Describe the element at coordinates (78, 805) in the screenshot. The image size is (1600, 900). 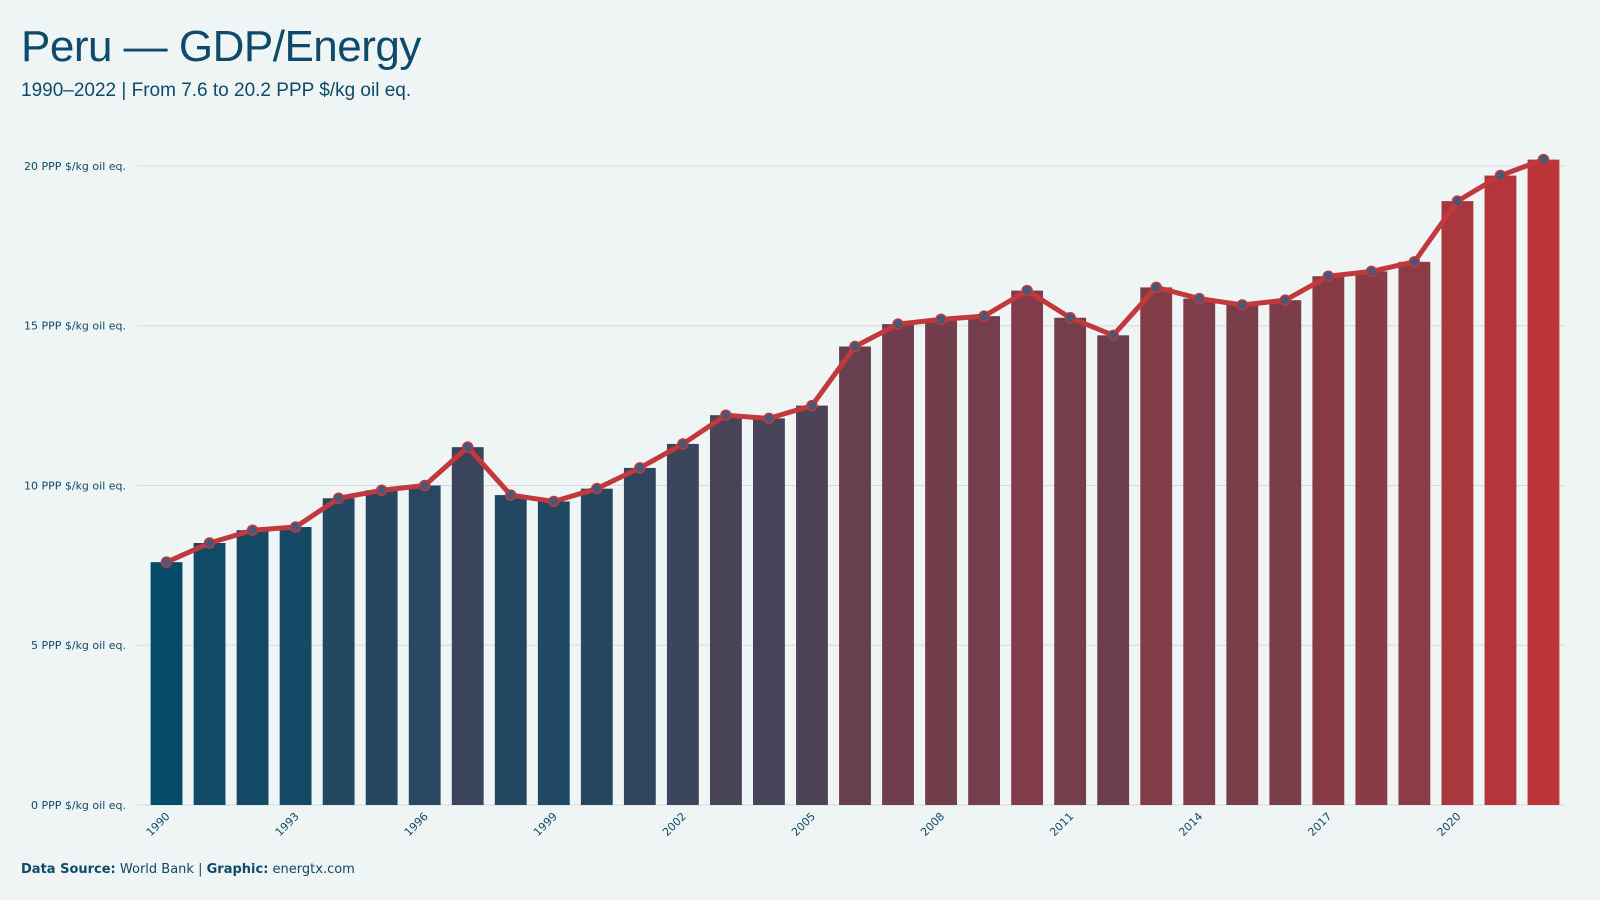
I see `y-tick-label: 0 PPP $/kg oil eq.` at that location.